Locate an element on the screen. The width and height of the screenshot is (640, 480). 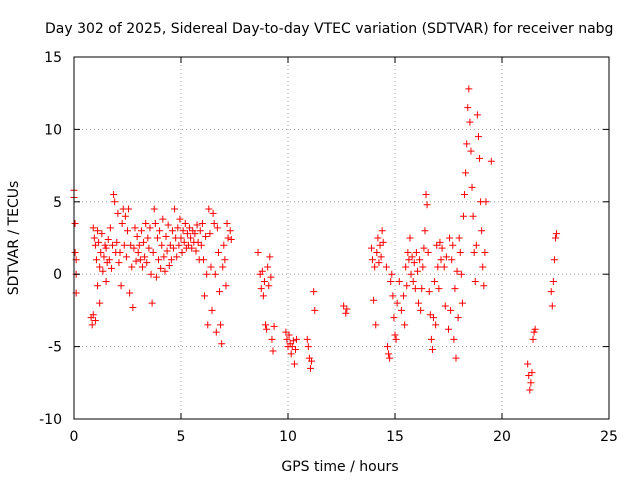
y-axis-label: SDTVAR / TECUs is located at coordinates (14, 238).